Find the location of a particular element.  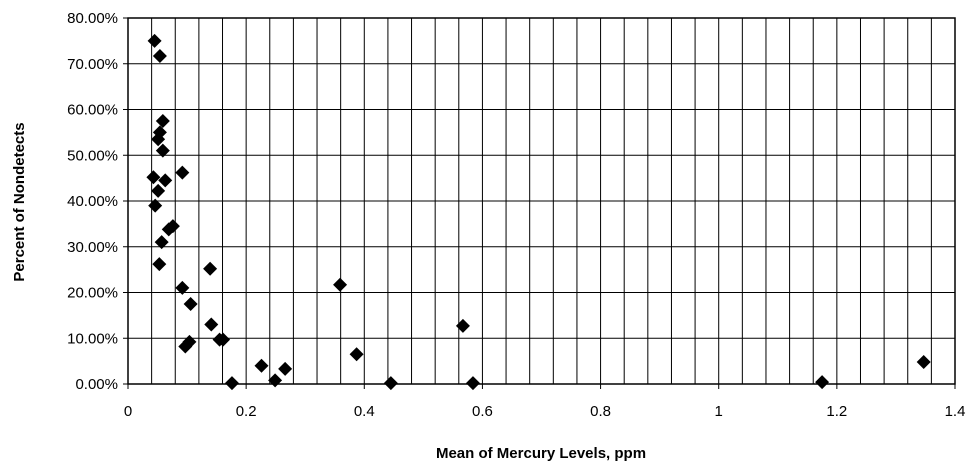

y-tick-label: 50.00% is located at coordinates (92, 155).